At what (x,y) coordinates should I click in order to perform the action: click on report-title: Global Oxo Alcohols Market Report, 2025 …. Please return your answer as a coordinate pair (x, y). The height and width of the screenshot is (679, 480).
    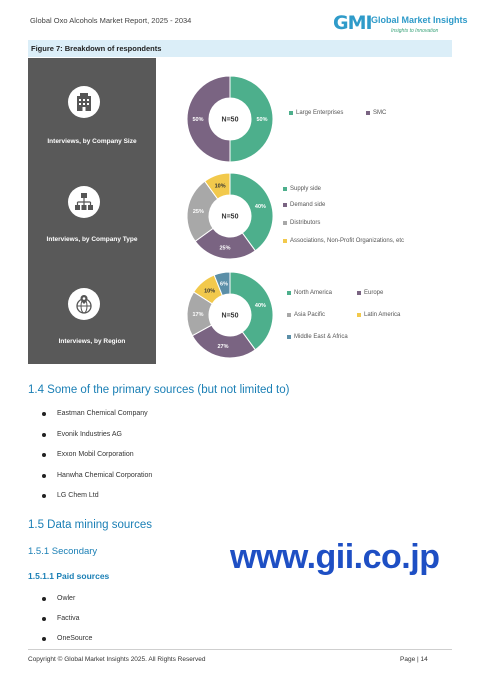
    Looking at the image, I should click on (111, 20).